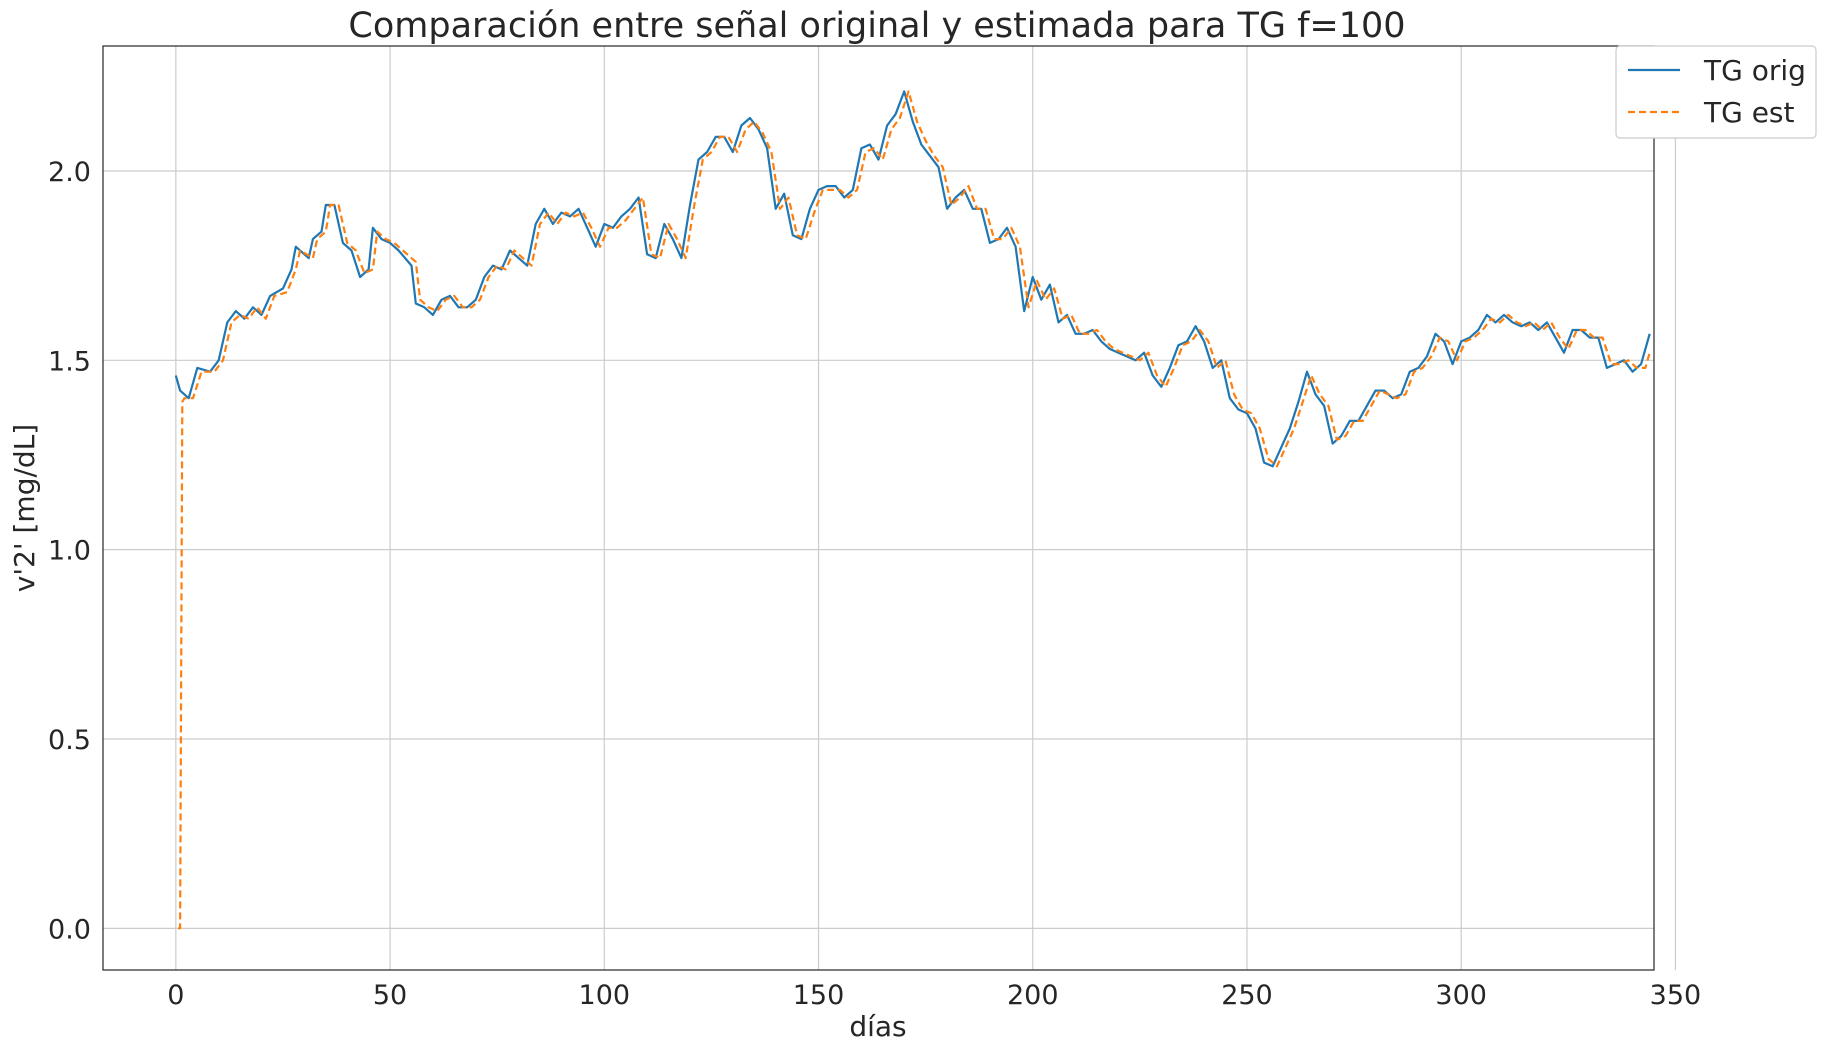 The width and height of the screenshot is (1824, 1051). What do you see at coordinates (1033, 995) in the screenshot?
I see `x-tick-label: 200` at bounding box center [1033, 995].